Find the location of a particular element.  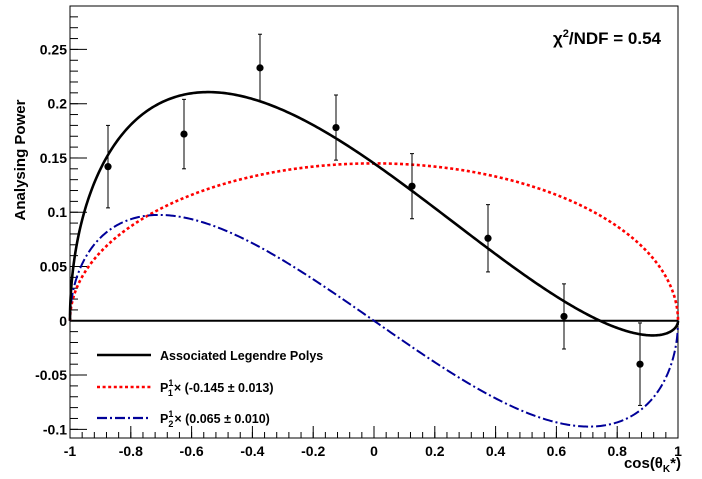

y-axis-title: Analysing Power is located at coordinates (20, 159).